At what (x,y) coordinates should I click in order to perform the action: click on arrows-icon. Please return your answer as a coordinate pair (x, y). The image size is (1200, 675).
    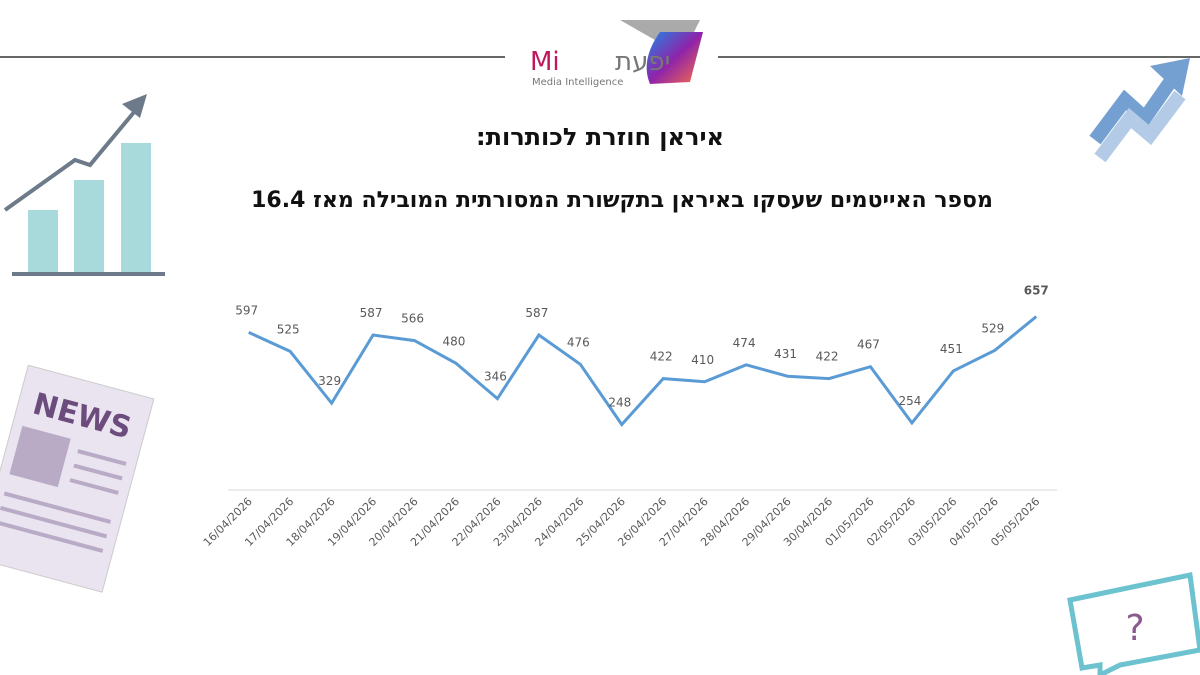
    Looking at the image, I should click on (1139, 110).